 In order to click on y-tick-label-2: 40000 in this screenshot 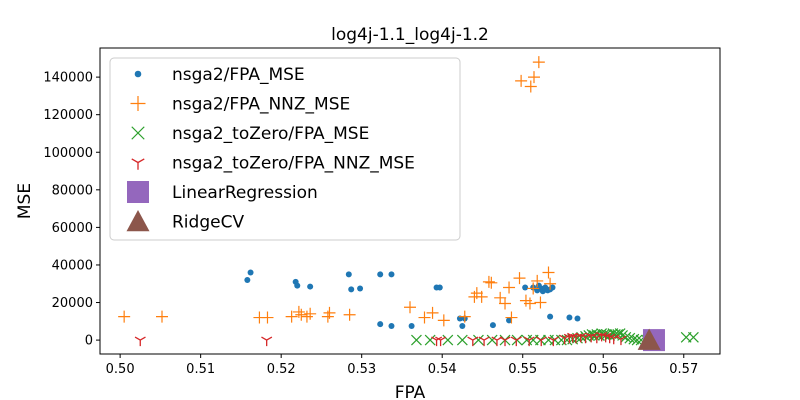, I will do `click(72, 265)`.